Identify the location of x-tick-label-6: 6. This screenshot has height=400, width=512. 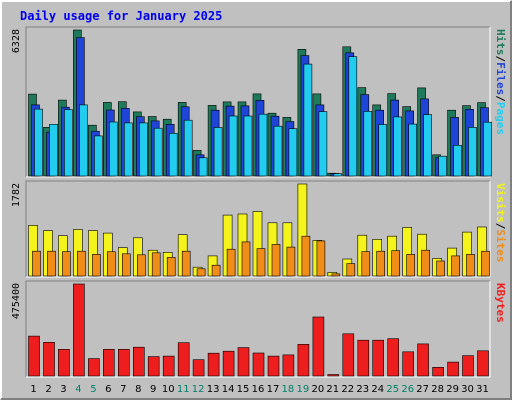
(108, 389).